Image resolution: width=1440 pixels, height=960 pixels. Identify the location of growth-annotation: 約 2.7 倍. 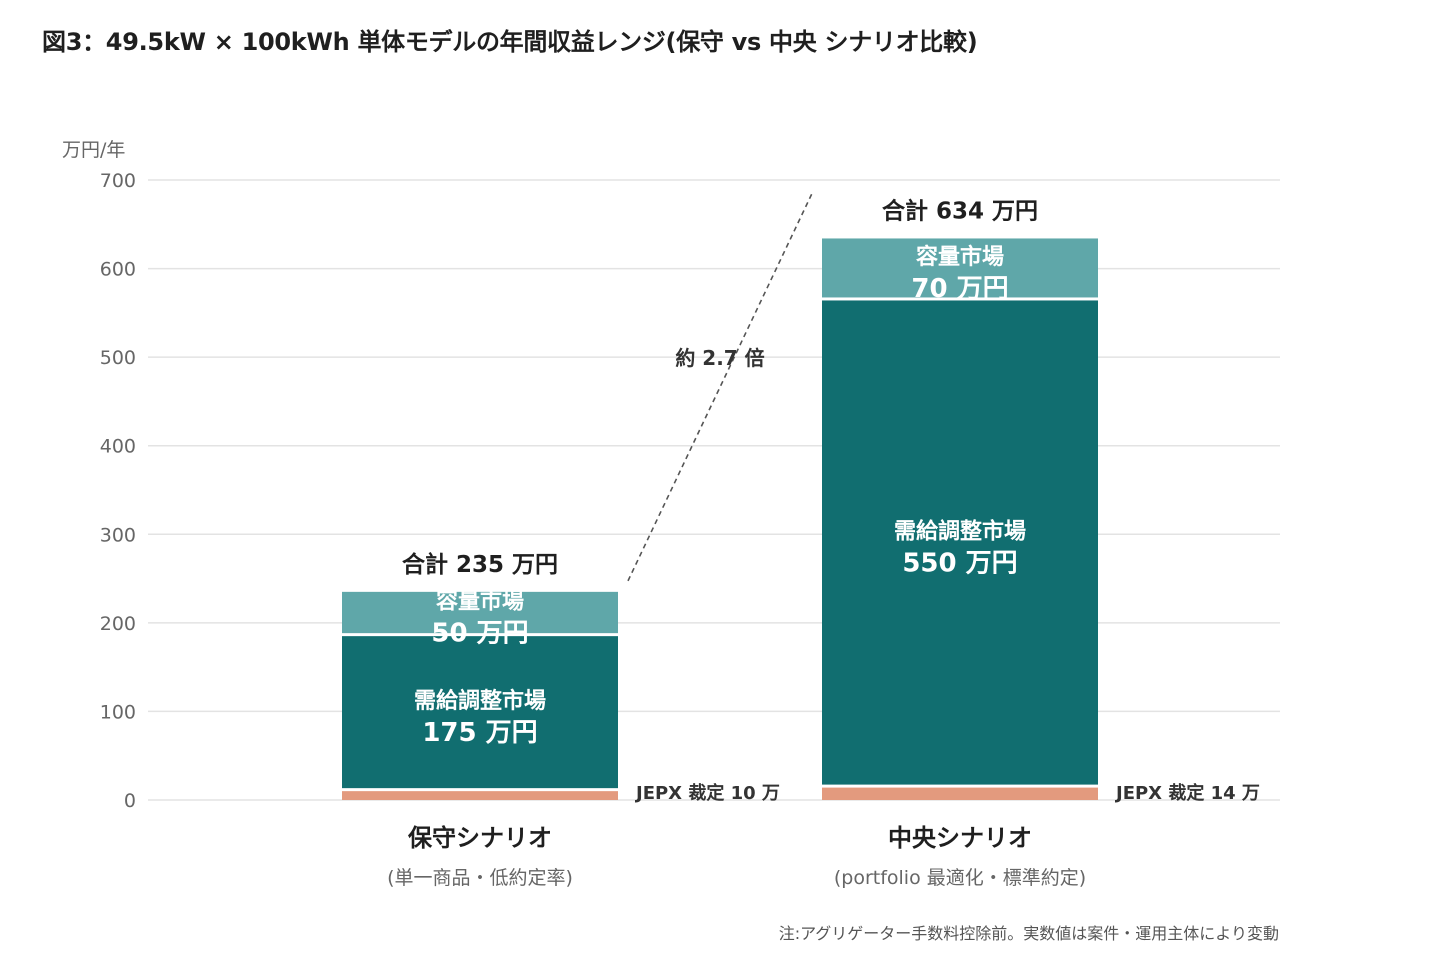
(719, 358).